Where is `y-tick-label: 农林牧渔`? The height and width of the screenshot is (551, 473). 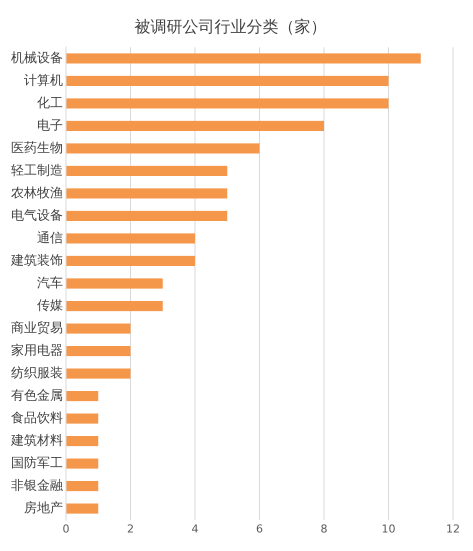
y-tick-label: 农林牧渔 is located at coordinates (37, 193).